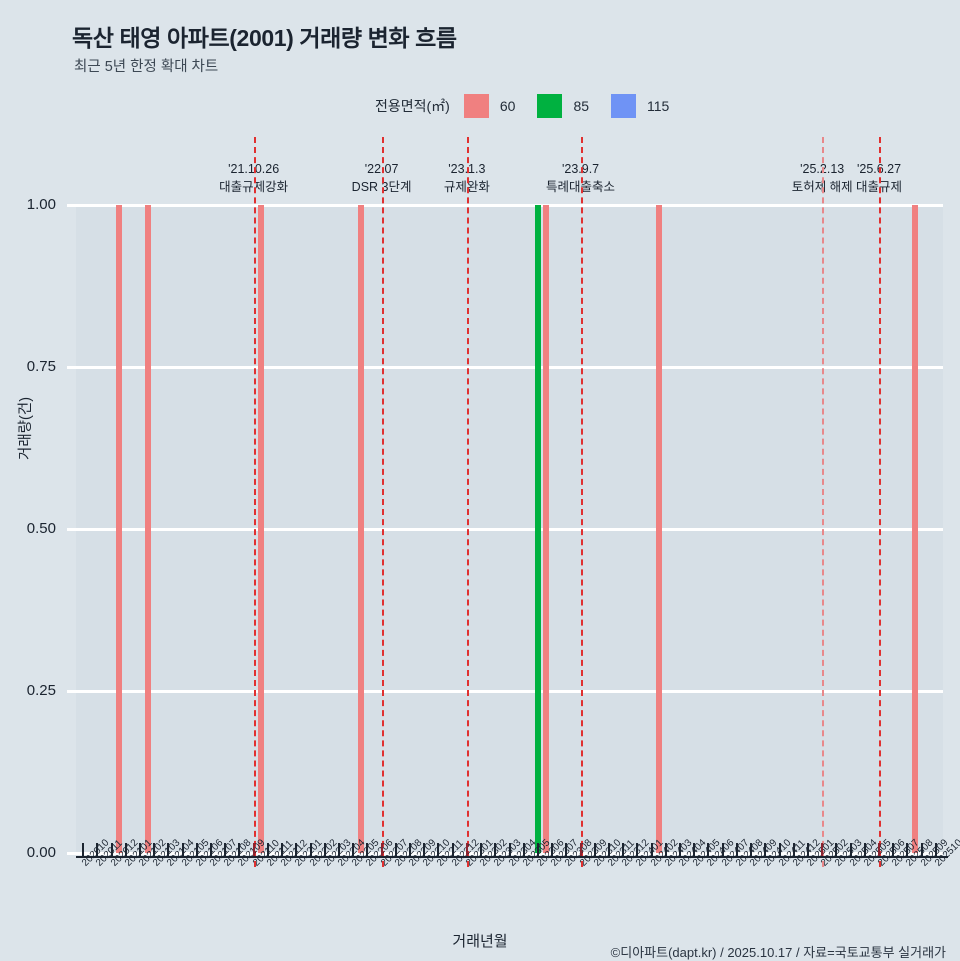 Image resolution: width=960 pixels, height=961 pixels. What do you see at coordinates (581, 106) in the screenshot?
I see `legend-label-85: 85` at bounding box center [581, 106].